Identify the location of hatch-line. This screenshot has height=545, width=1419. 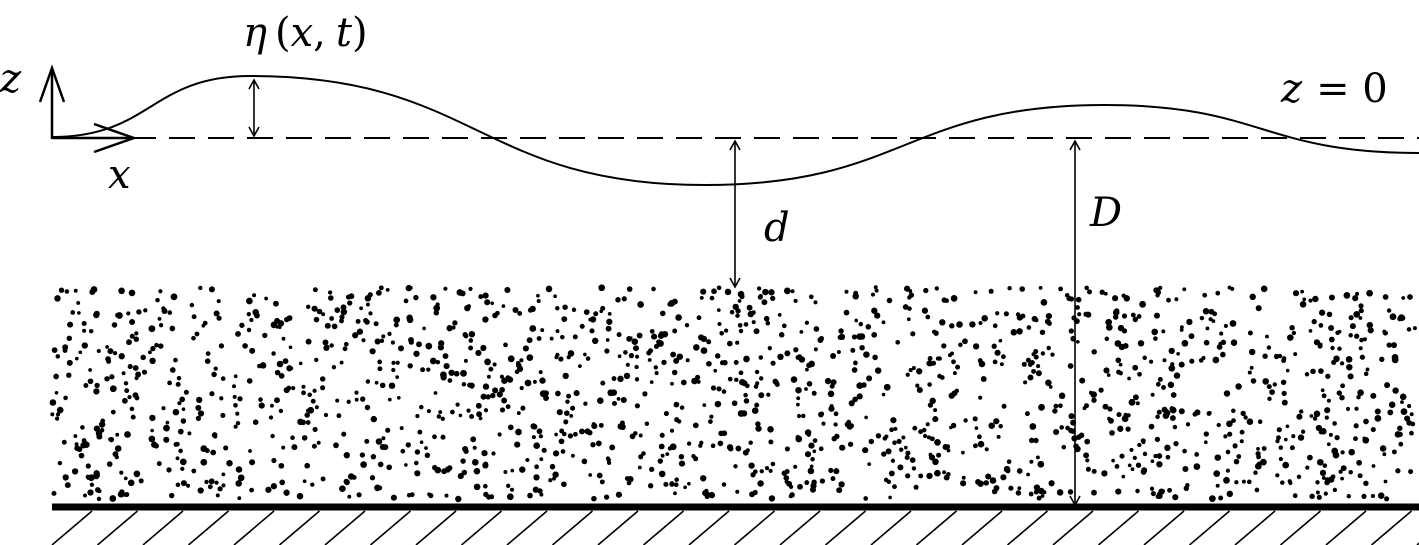
(1164, 527).